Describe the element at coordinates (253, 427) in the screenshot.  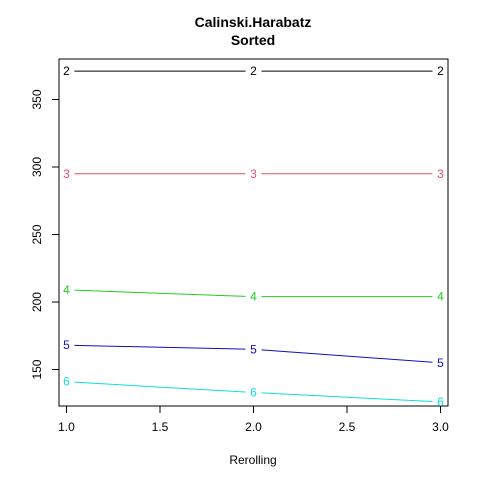
I see `x-tick-label: 2.0` at that location.